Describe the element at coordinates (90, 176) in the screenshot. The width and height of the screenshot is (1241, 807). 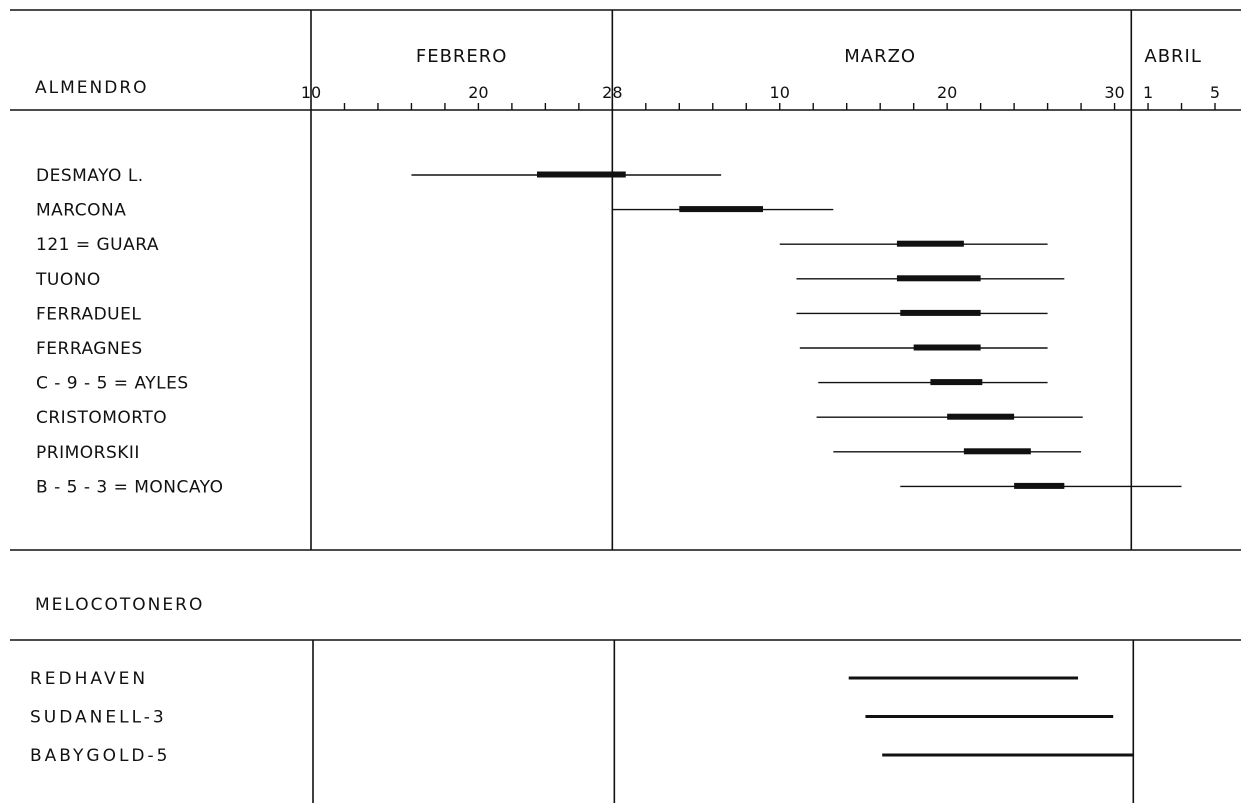
I see `variety-label: DESMAYO L.` at that location.